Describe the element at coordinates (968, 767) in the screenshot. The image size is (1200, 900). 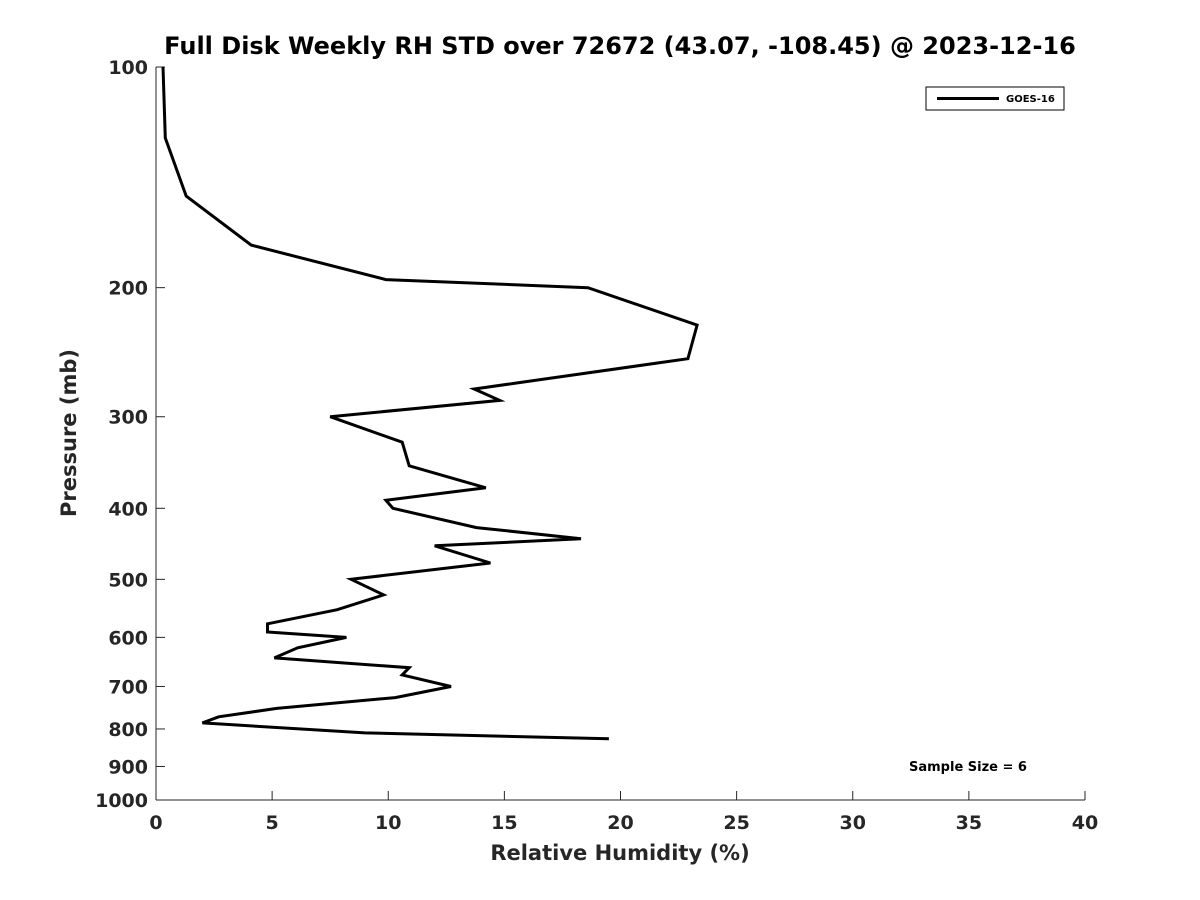
I see `sample-size-annotation: Sample Size = 6` at that location.